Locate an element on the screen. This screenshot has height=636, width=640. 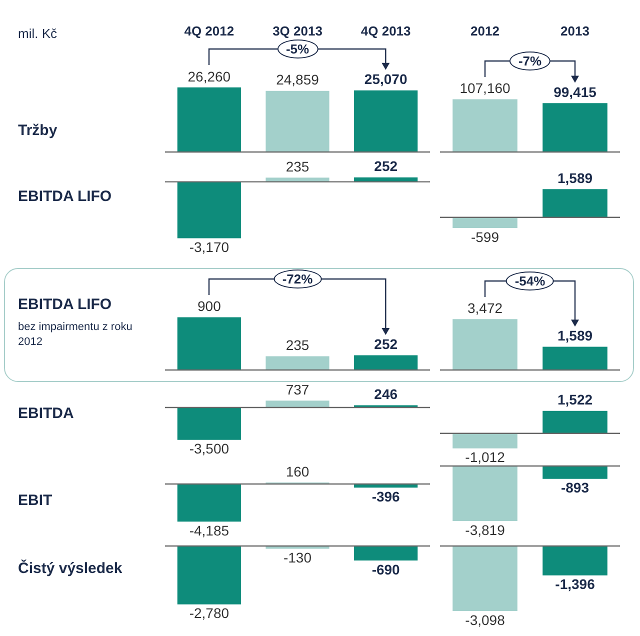
data-label: 900 is located at coordinates (209, 306).